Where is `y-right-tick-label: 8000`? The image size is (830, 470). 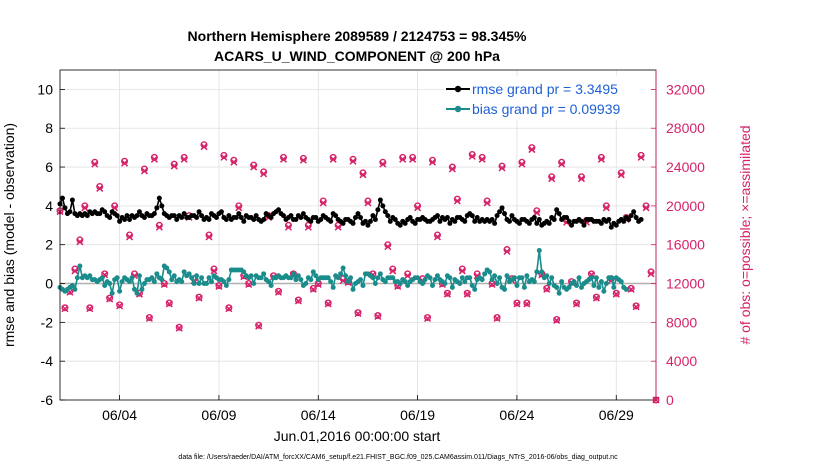
y-right-tick-label: 8000 is located at coordinates (681, 322).